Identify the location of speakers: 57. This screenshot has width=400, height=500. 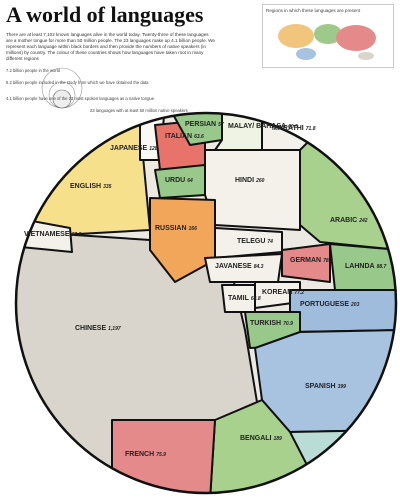
(221, 125).